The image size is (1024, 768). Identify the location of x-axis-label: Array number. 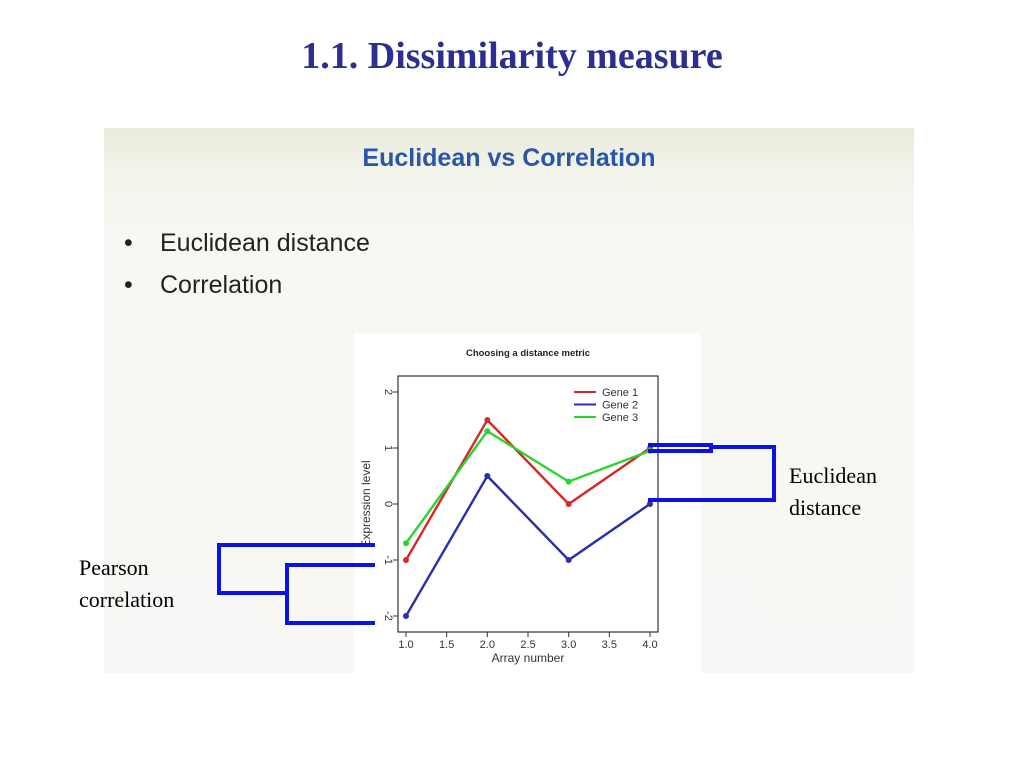
(528, 658).